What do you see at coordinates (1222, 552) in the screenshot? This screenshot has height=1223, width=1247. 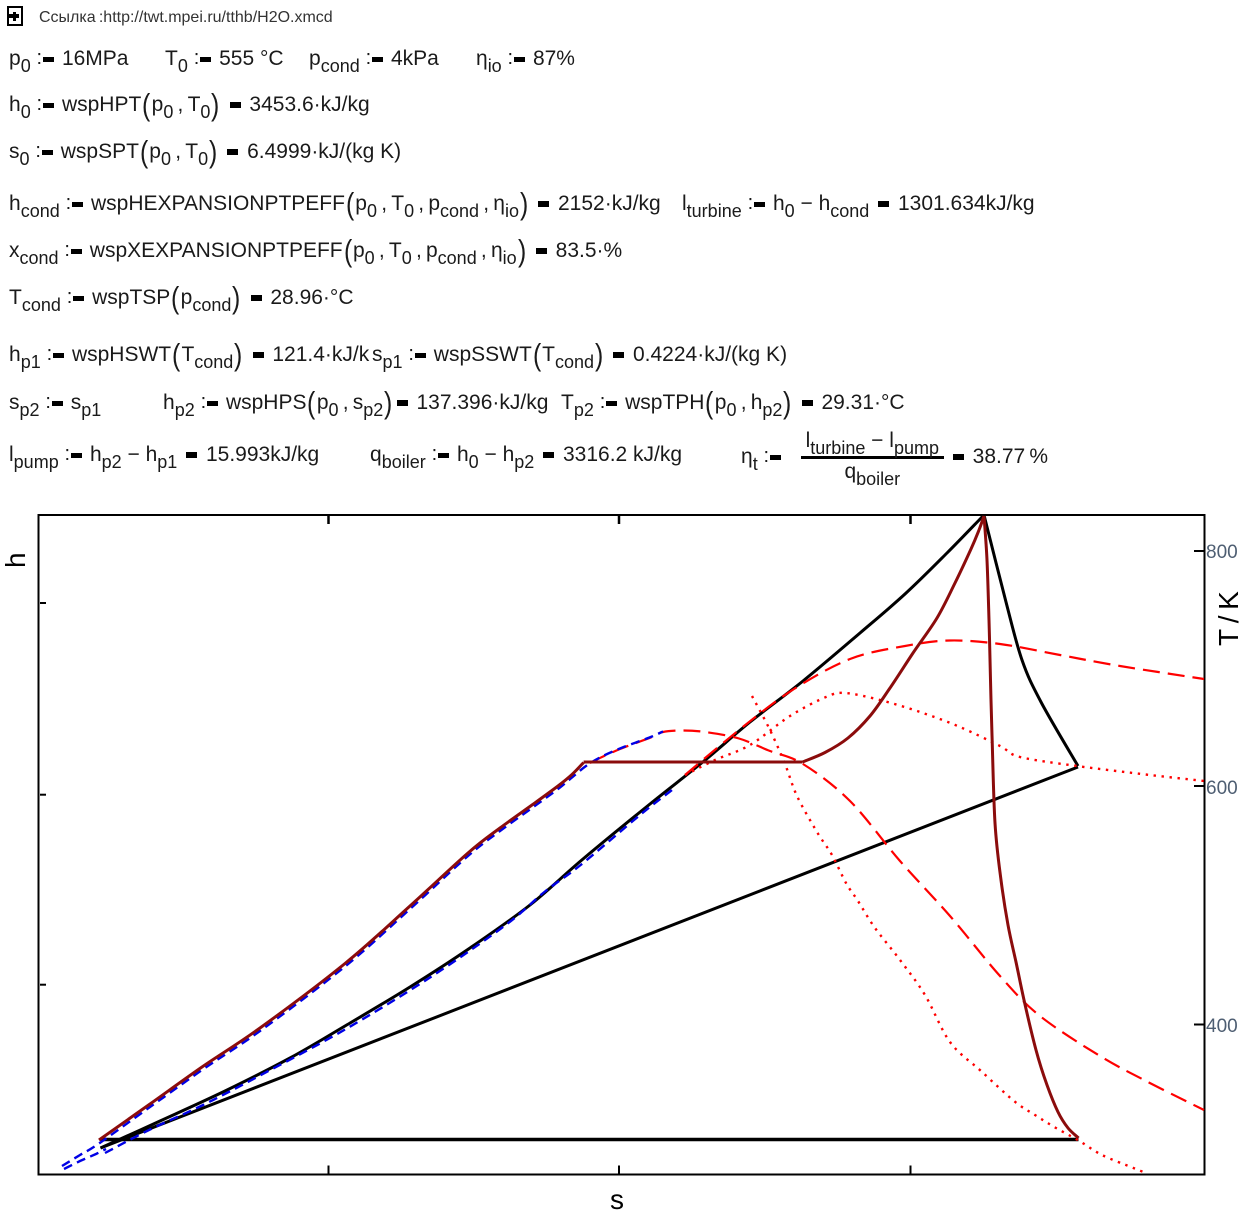 I see `svg-text: 800` at bounding box center [1222, 552].